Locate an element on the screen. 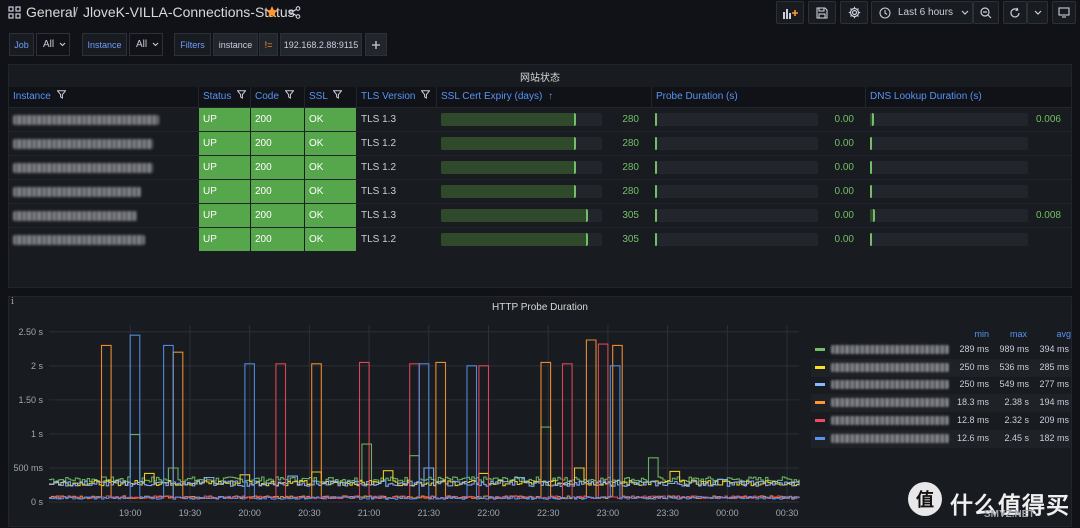 This screenshot has width=1080, height=528. legend-max: 536 ms is located at coordinates (1014, 366).